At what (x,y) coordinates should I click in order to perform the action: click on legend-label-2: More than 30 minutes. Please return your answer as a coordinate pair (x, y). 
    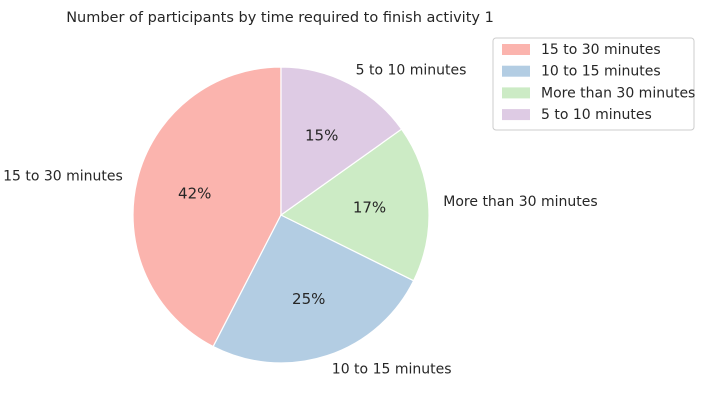
    Looking at the image, I should click on (618, 93).